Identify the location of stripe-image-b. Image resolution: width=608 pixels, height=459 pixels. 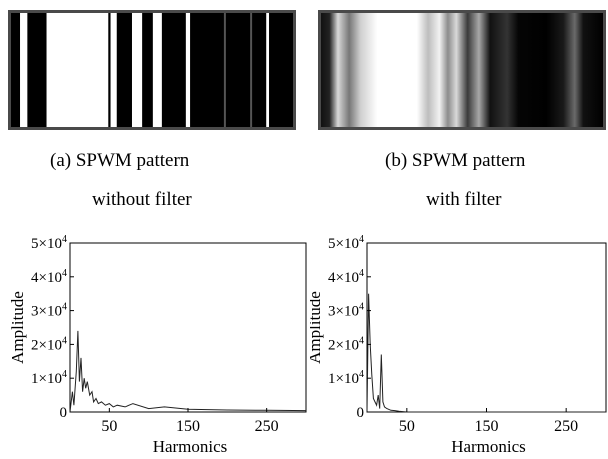
(462, 70).